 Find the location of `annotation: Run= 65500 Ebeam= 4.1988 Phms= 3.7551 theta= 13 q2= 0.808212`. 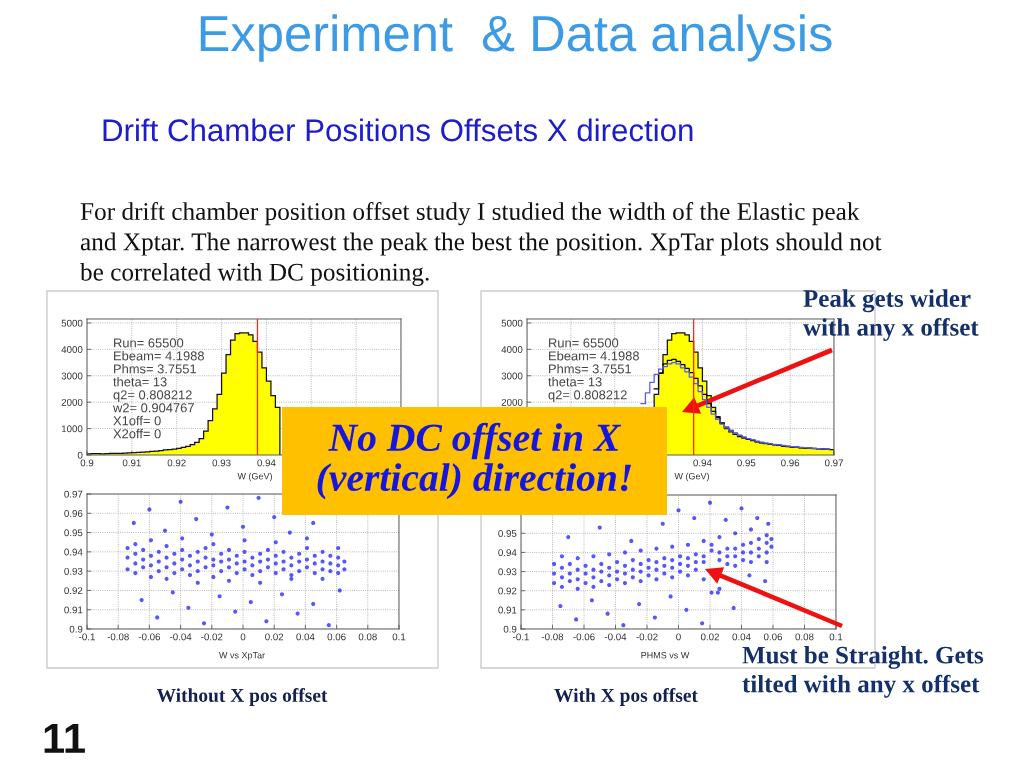

annotation: Run= 65500 Ebeam= 4.1988 Phms= 3.7551 theta= 13 q2= 0.808212 is located at coordinates (593, 370).